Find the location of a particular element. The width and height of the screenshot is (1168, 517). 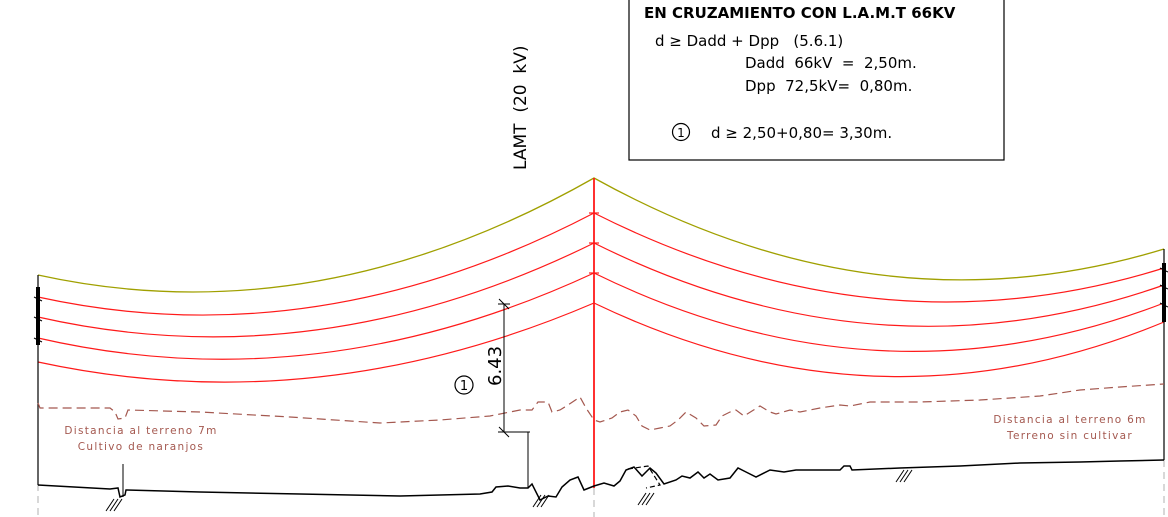

crossing-note-dadd: Dadd 66kV = 2,50m. is located at coordinates (831, 63).